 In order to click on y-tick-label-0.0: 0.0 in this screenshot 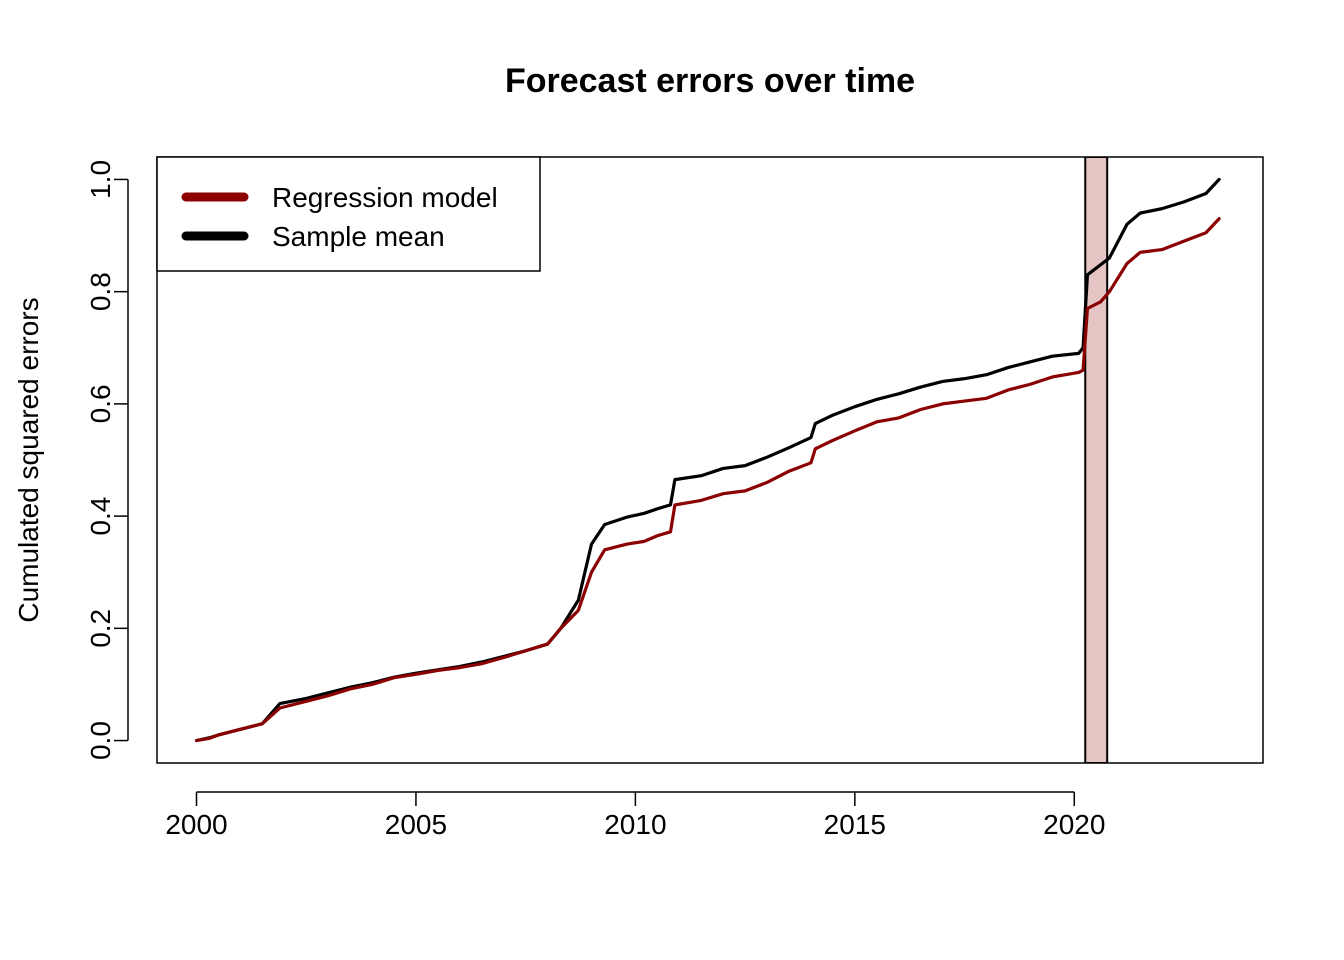, I will do `click(100, 740)`.